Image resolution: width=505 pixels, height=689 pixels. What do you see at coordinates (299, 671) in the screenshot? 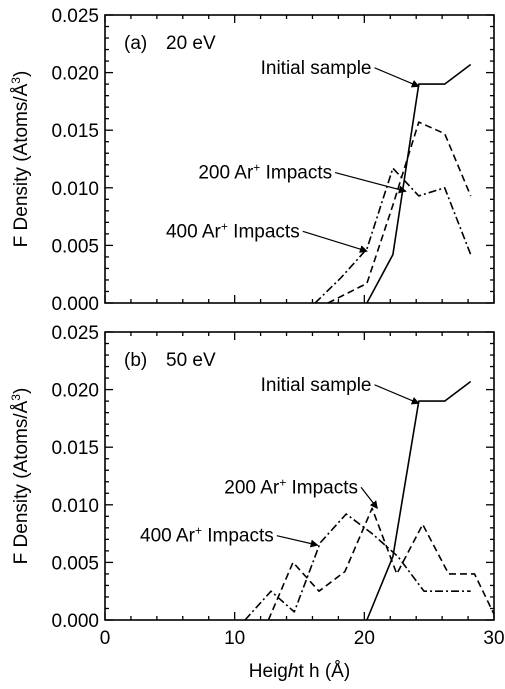
I see `x-axis-title: Height h (Å)` at bounding box center [299, 671].